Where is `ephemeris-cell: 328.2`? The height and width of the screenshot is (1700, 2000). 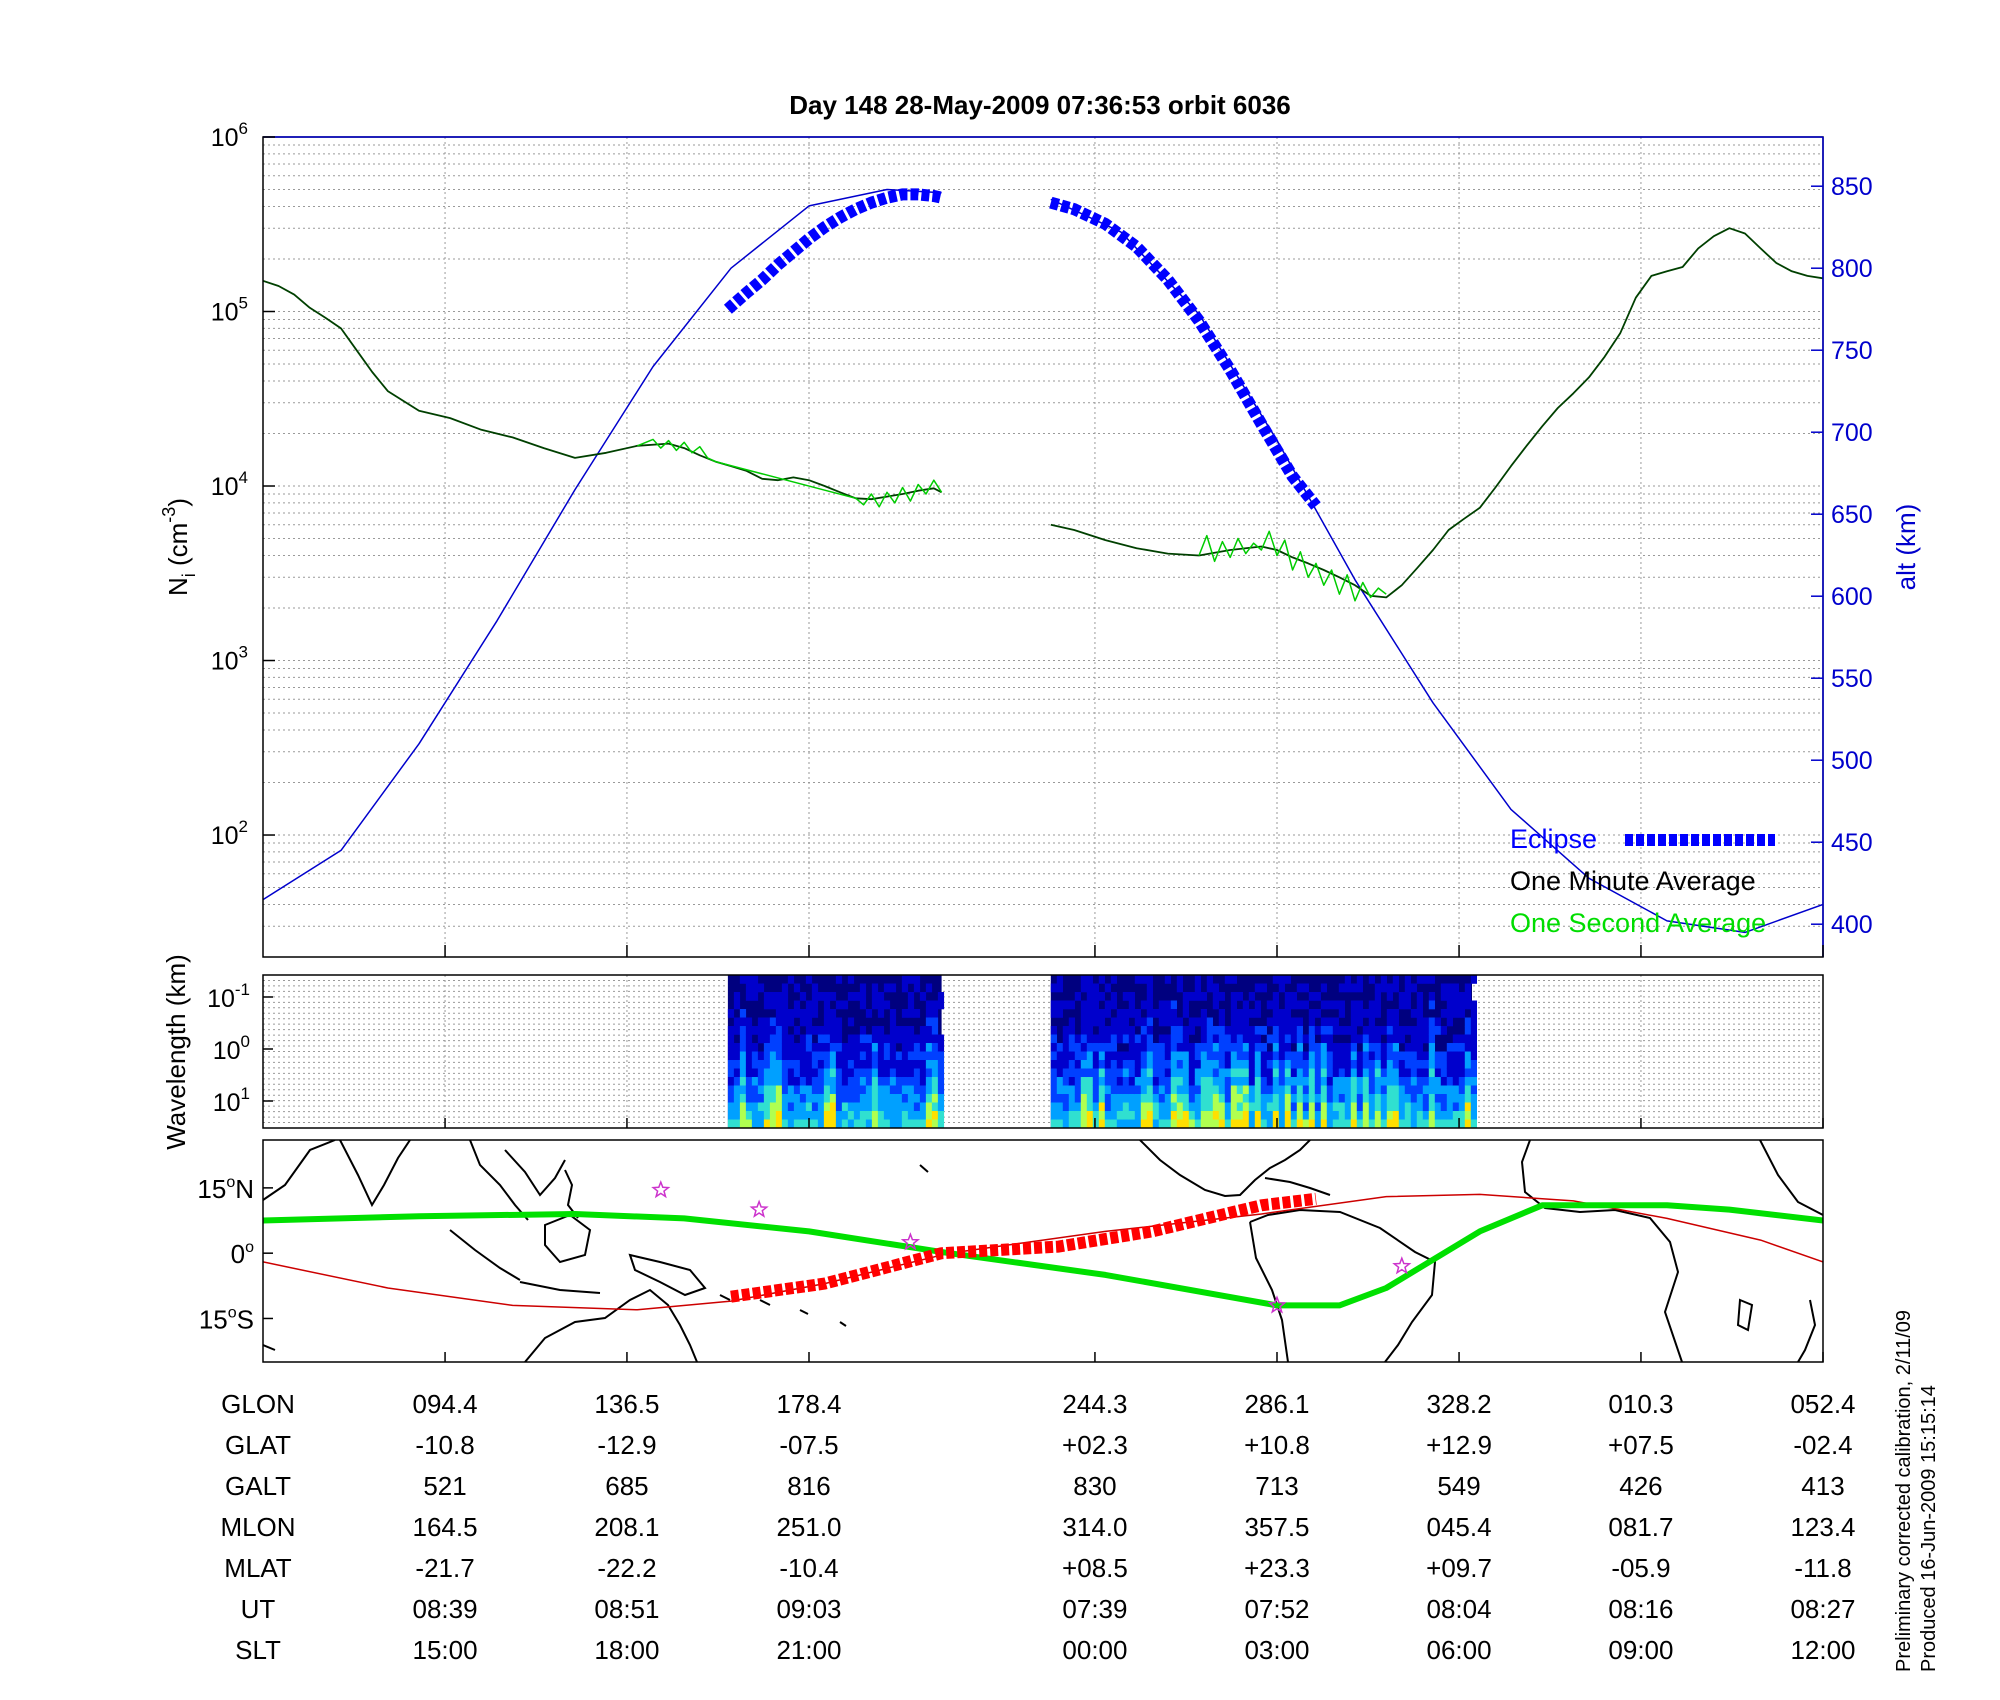
ephemeris-cell: 328.2 is located at coordinates (1459, 1404).